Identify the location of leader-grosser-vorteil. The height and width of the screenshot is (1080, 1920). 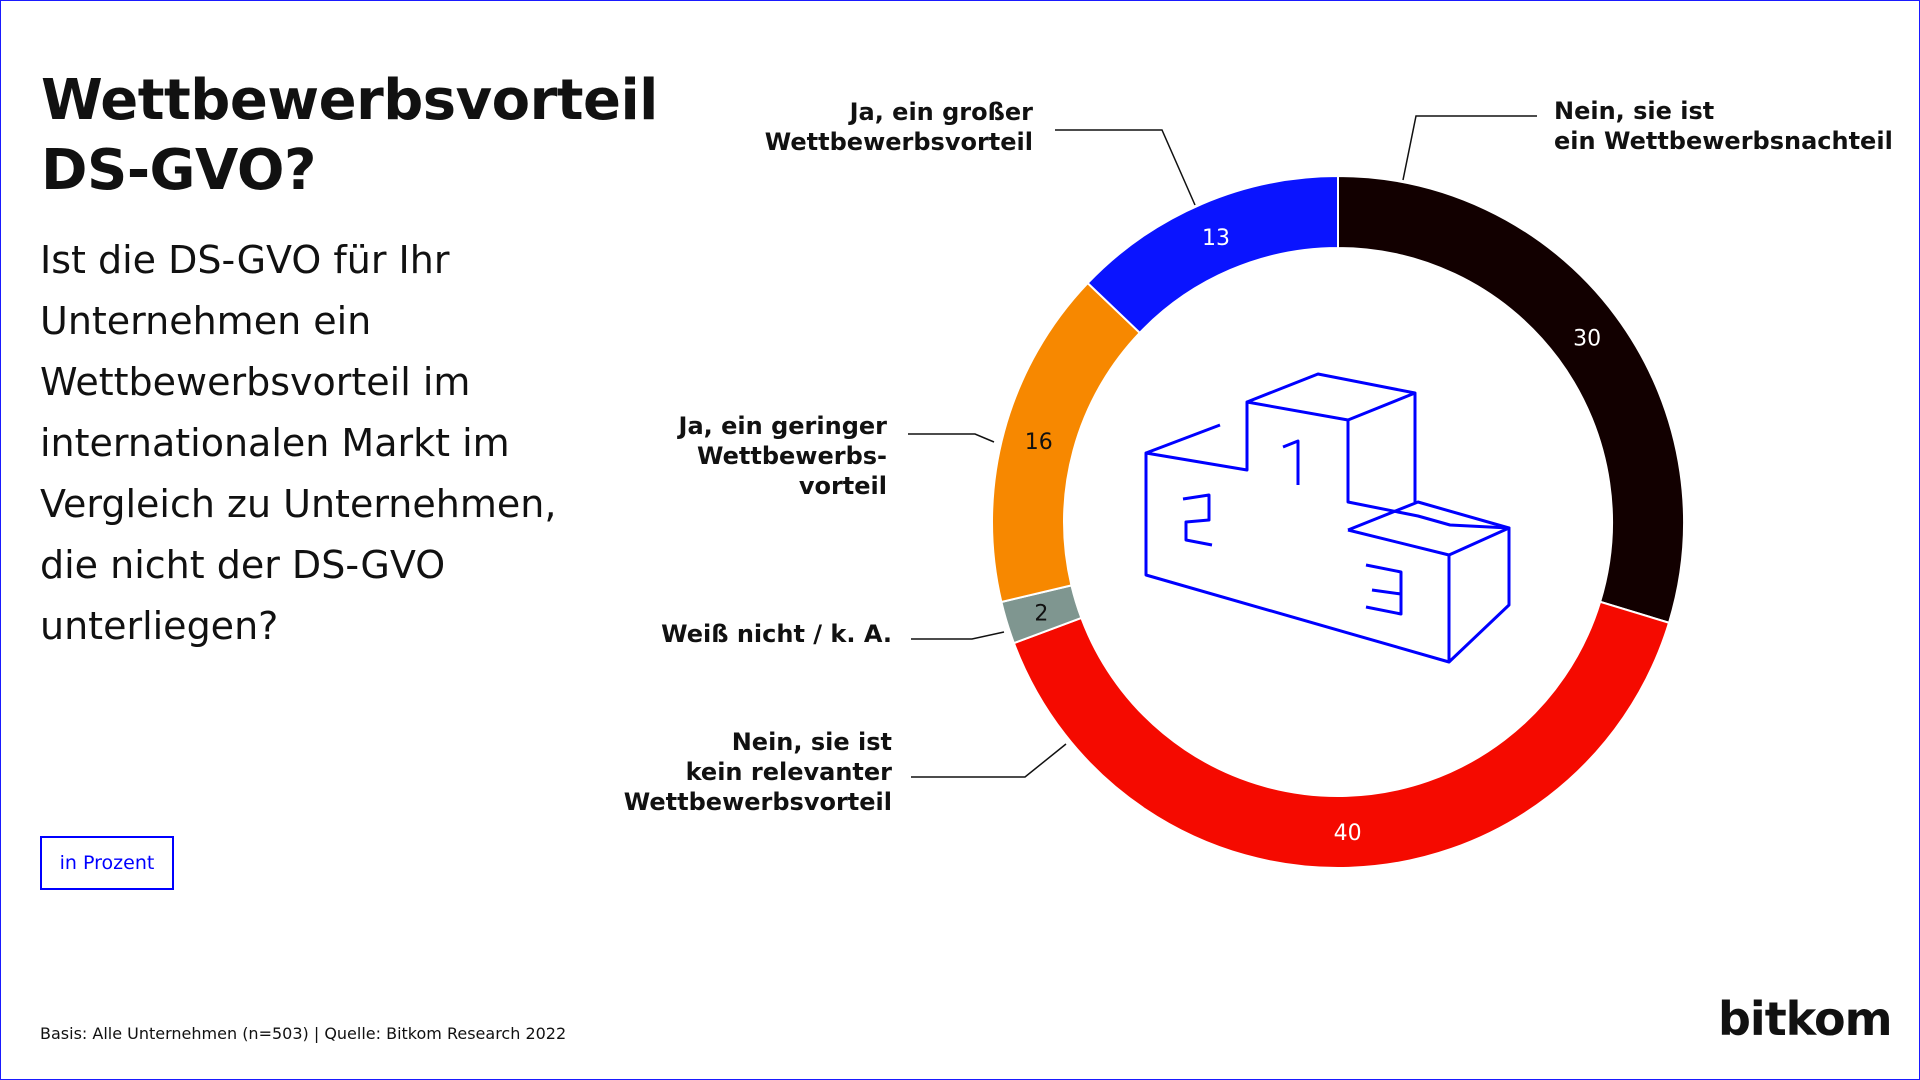
(1125, 167).